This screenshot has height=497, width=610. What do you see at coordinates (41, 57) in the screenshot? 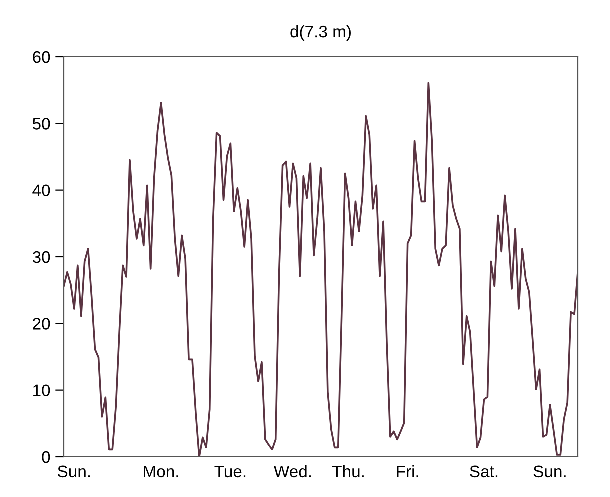
I see `y-tick-label: 60` at bounding box center [41, 57].